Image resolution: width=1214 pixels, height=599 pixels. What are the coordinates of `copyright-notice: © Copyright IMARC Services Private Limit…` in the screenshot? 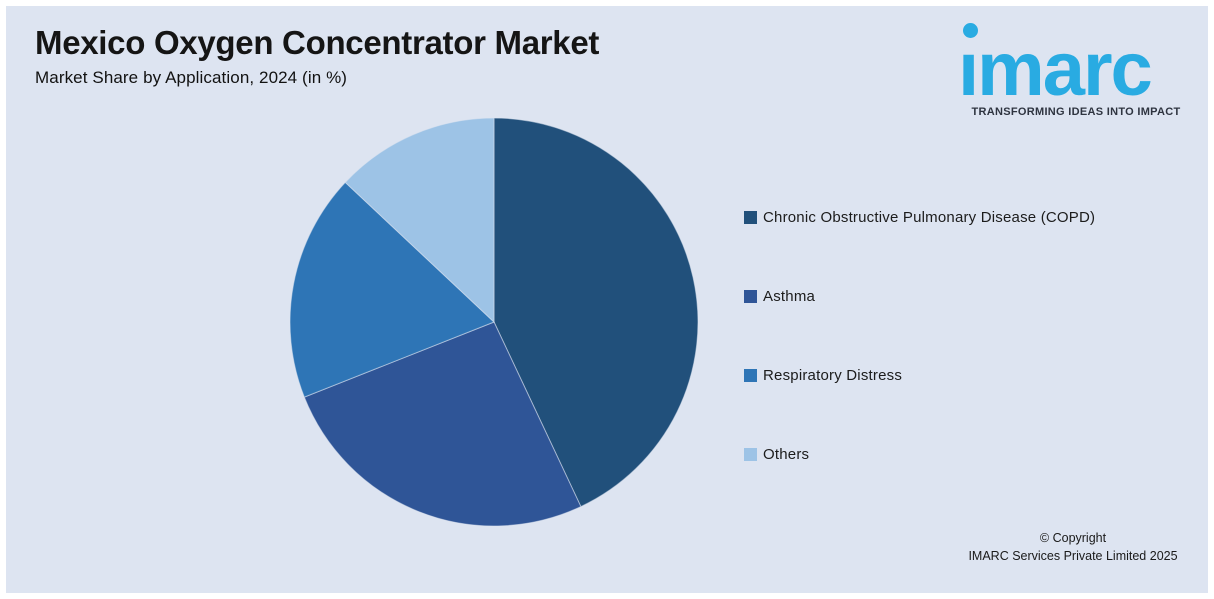 It's located at (1073, 547).